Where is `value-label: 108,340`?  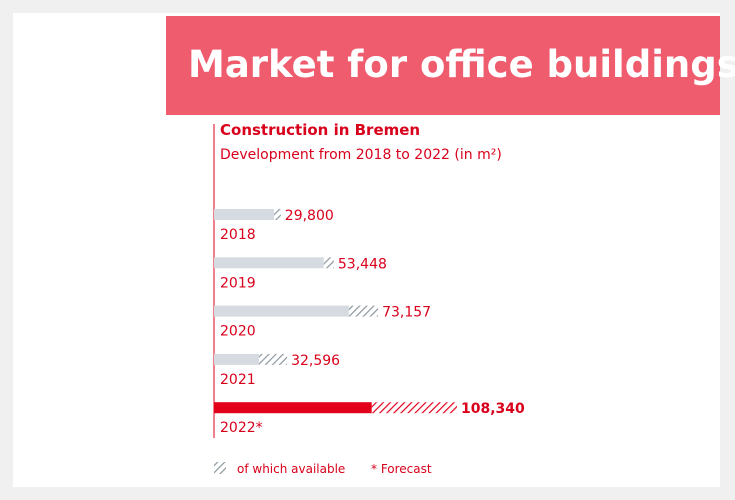 value-label: 108,340 is located at coordinates (493, 409).